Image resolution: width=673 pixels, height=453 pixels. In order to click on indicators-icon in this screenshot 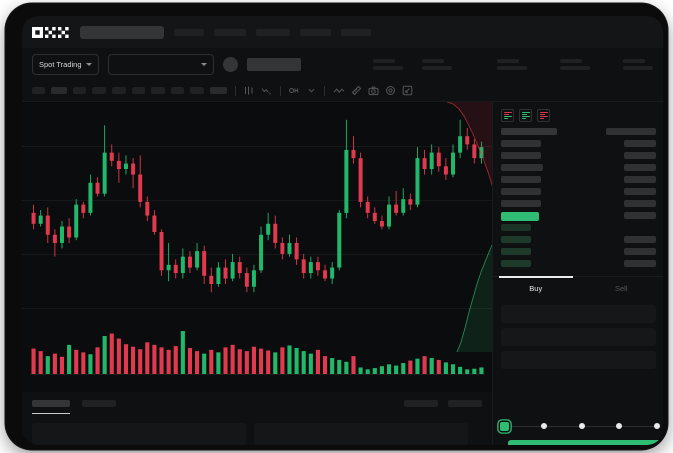, I will do `click(295, 90)`.